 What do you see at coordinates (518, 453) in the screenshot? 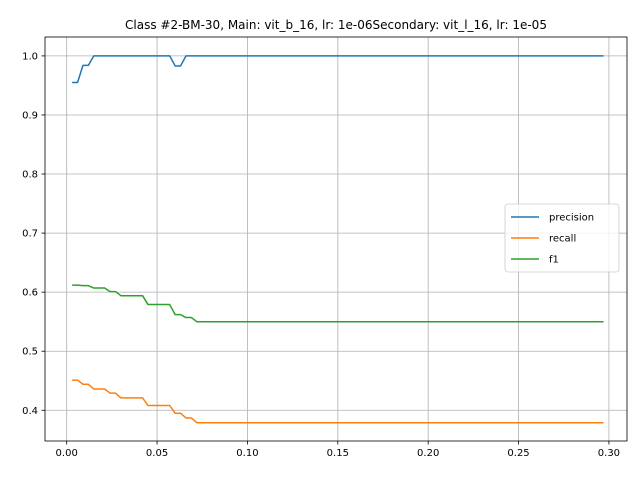
I see `x-tick-label: 0.25` at bounding box center [518, 453].